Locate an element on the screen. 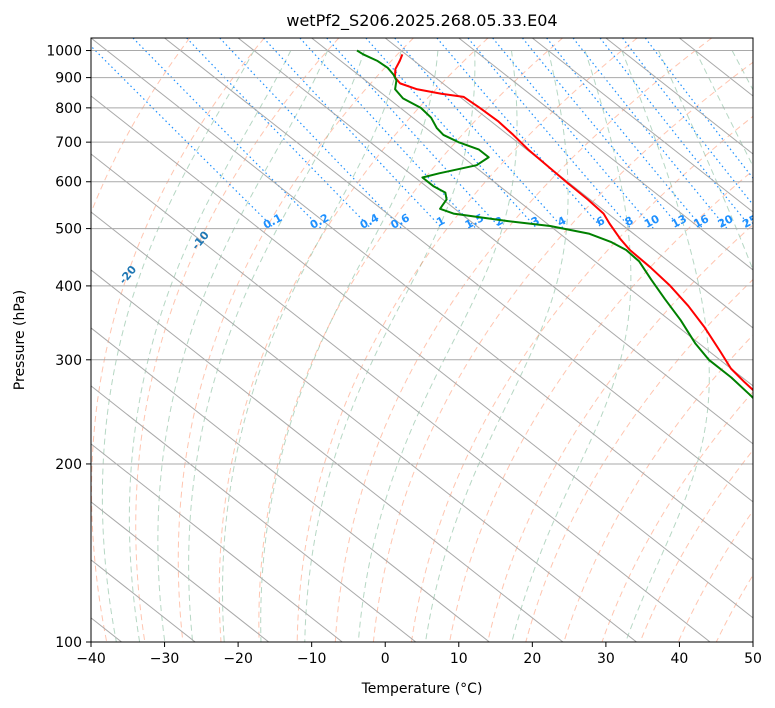 The image size is (775, 708). y-axis-ticks: 100 200 300 400 500 600 700 800 900 1000 is located at coordinates (68, 347).